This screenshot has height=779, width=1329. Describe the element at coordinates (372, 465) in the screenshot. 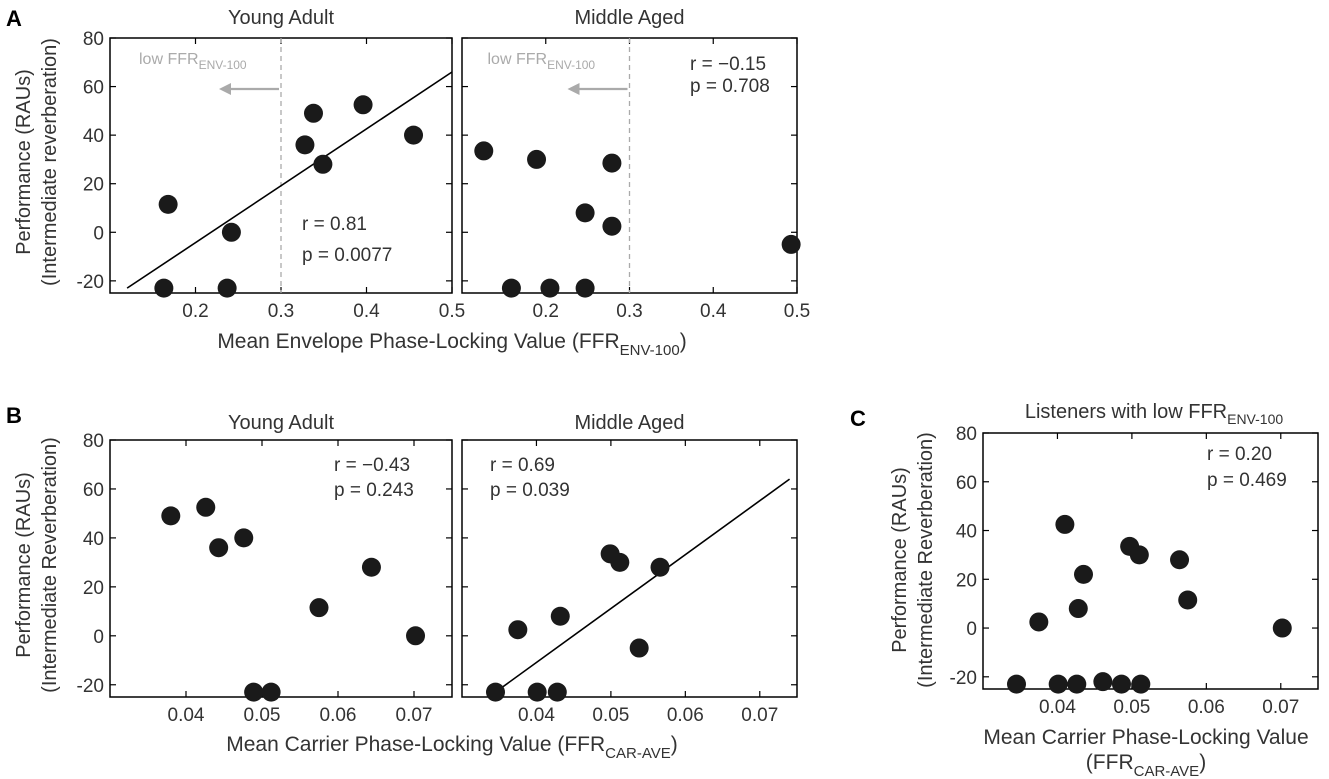

I see `stat-r: r = −0.43` at that location.